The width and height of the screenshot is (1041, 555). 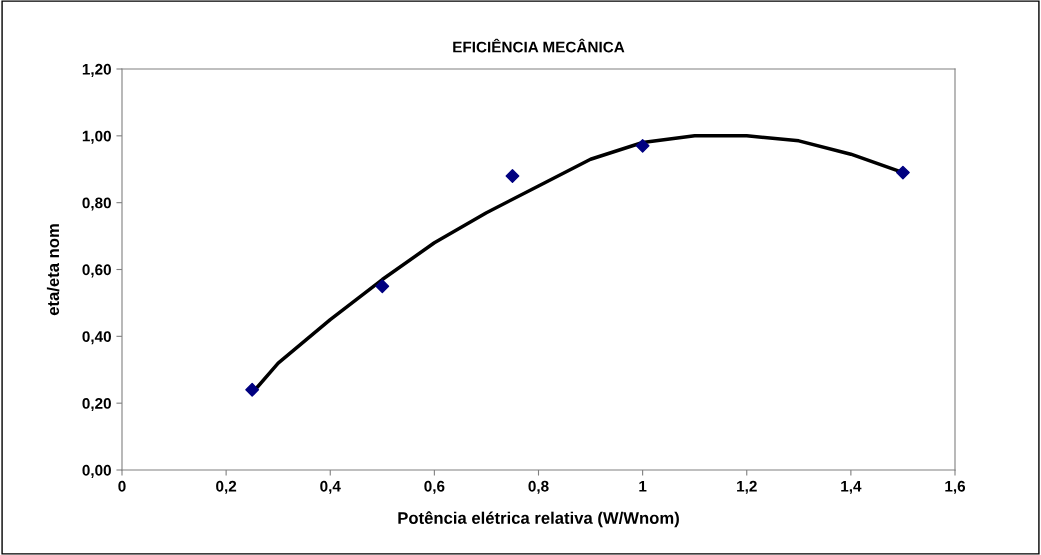 What do you see at coordinates (539, 45) in the screenshot?
I see `chart-title: EFICIÊNCIA MECÂNICA` at bounding box center [539, 45].